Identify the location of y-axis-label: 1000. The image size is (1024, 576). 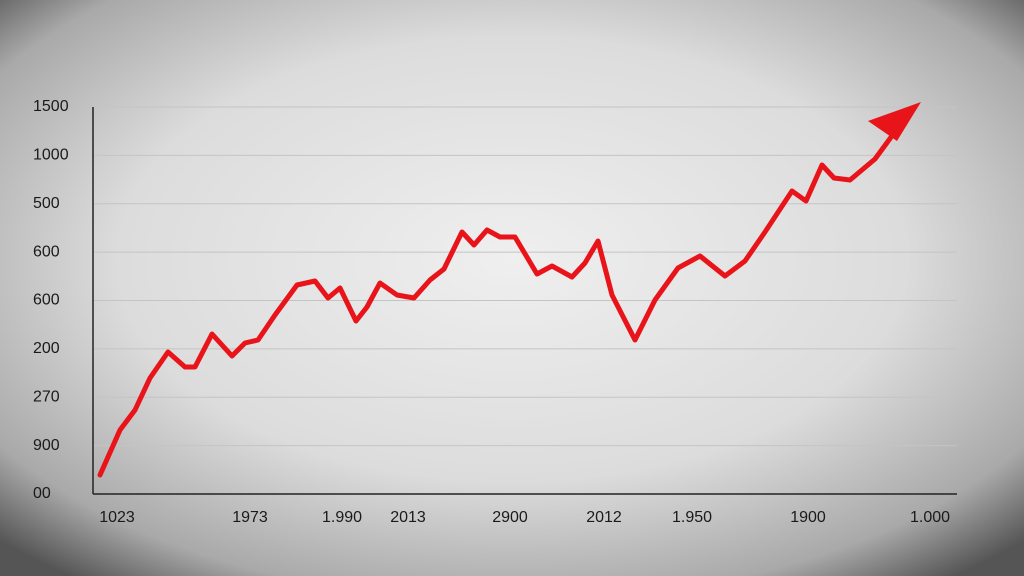
(51, 155).